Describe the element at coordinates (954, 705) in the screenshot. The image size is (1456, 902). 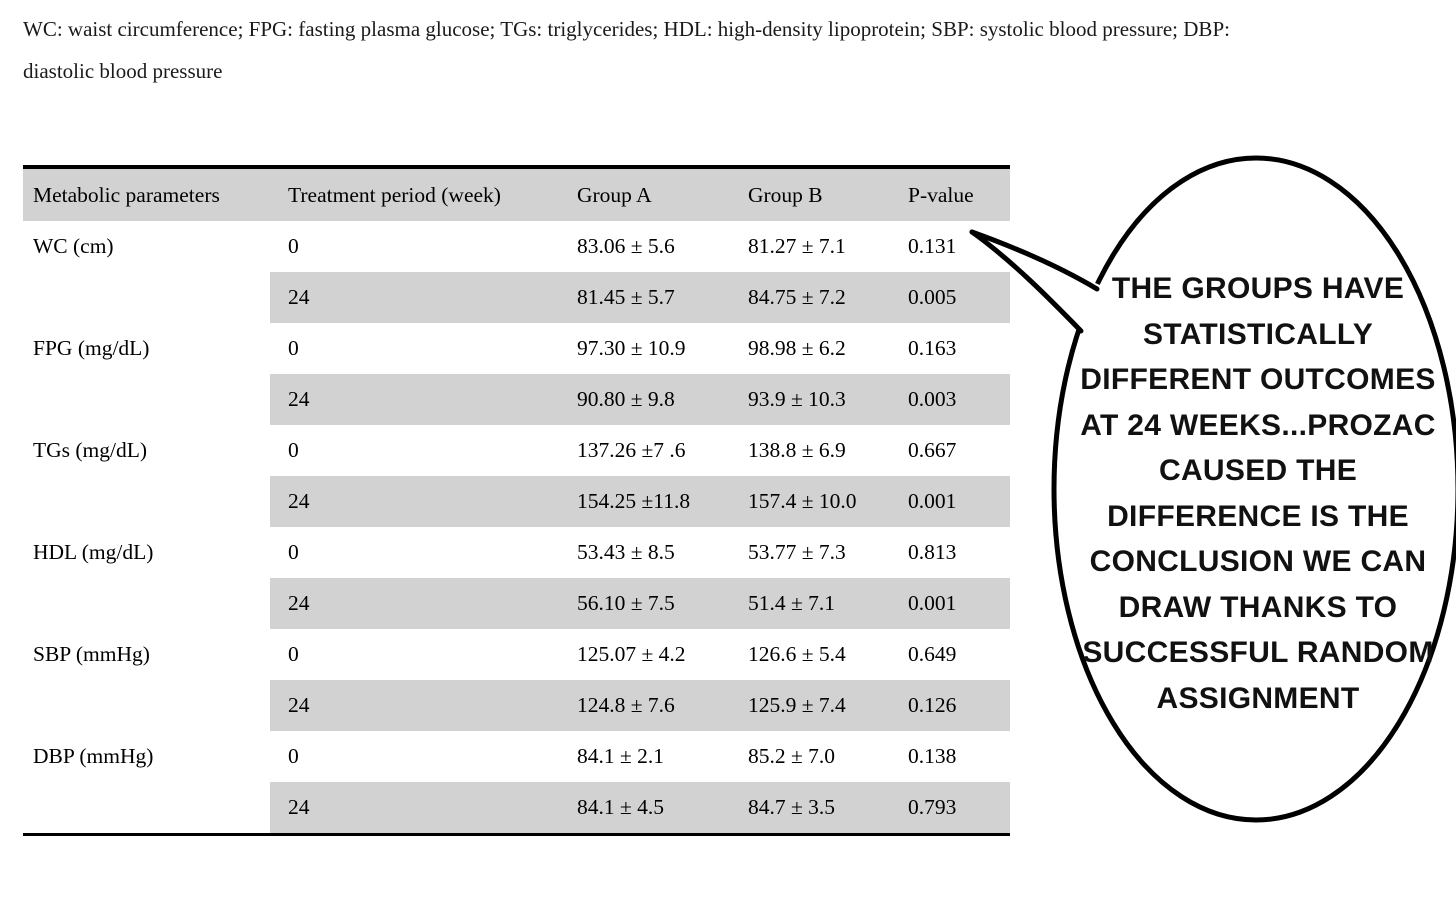
I see `p-value-cell: 0.126` at that location.